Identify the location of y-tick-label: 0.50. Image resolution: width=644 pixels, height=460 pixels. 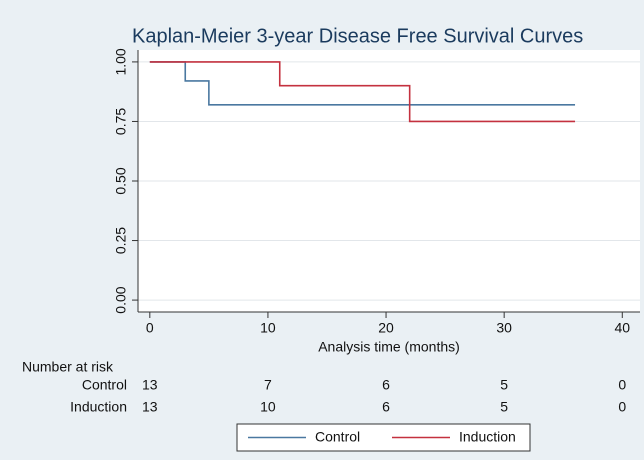
(121, 180).